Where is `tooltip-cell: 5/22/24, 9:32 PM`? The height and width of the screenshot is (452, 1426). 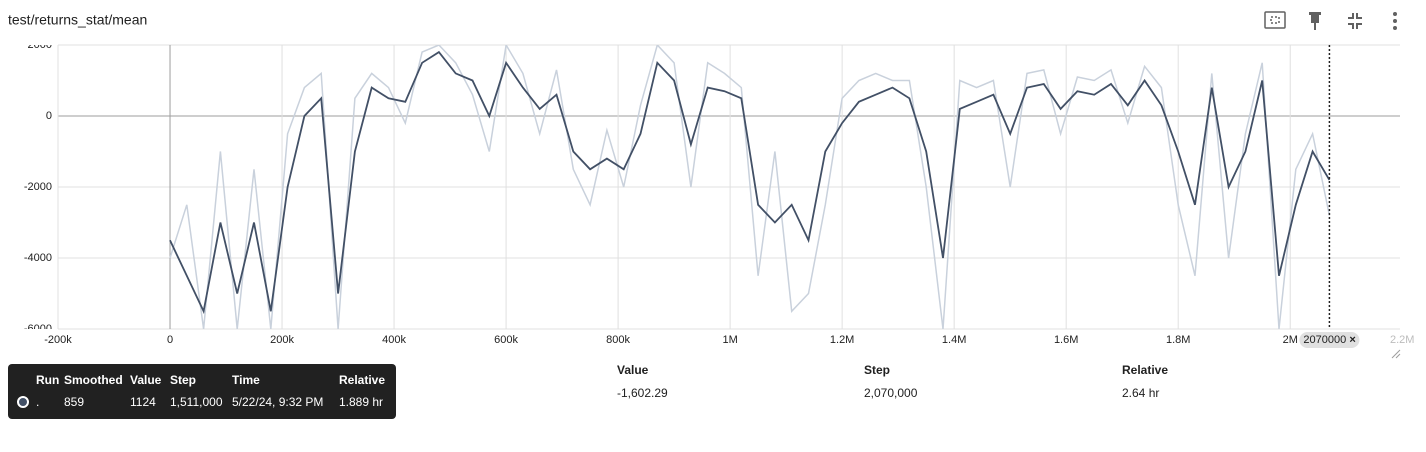 tooltip-cell: 5/22/24, 9:32 PM is located at coordinates (277, 402).